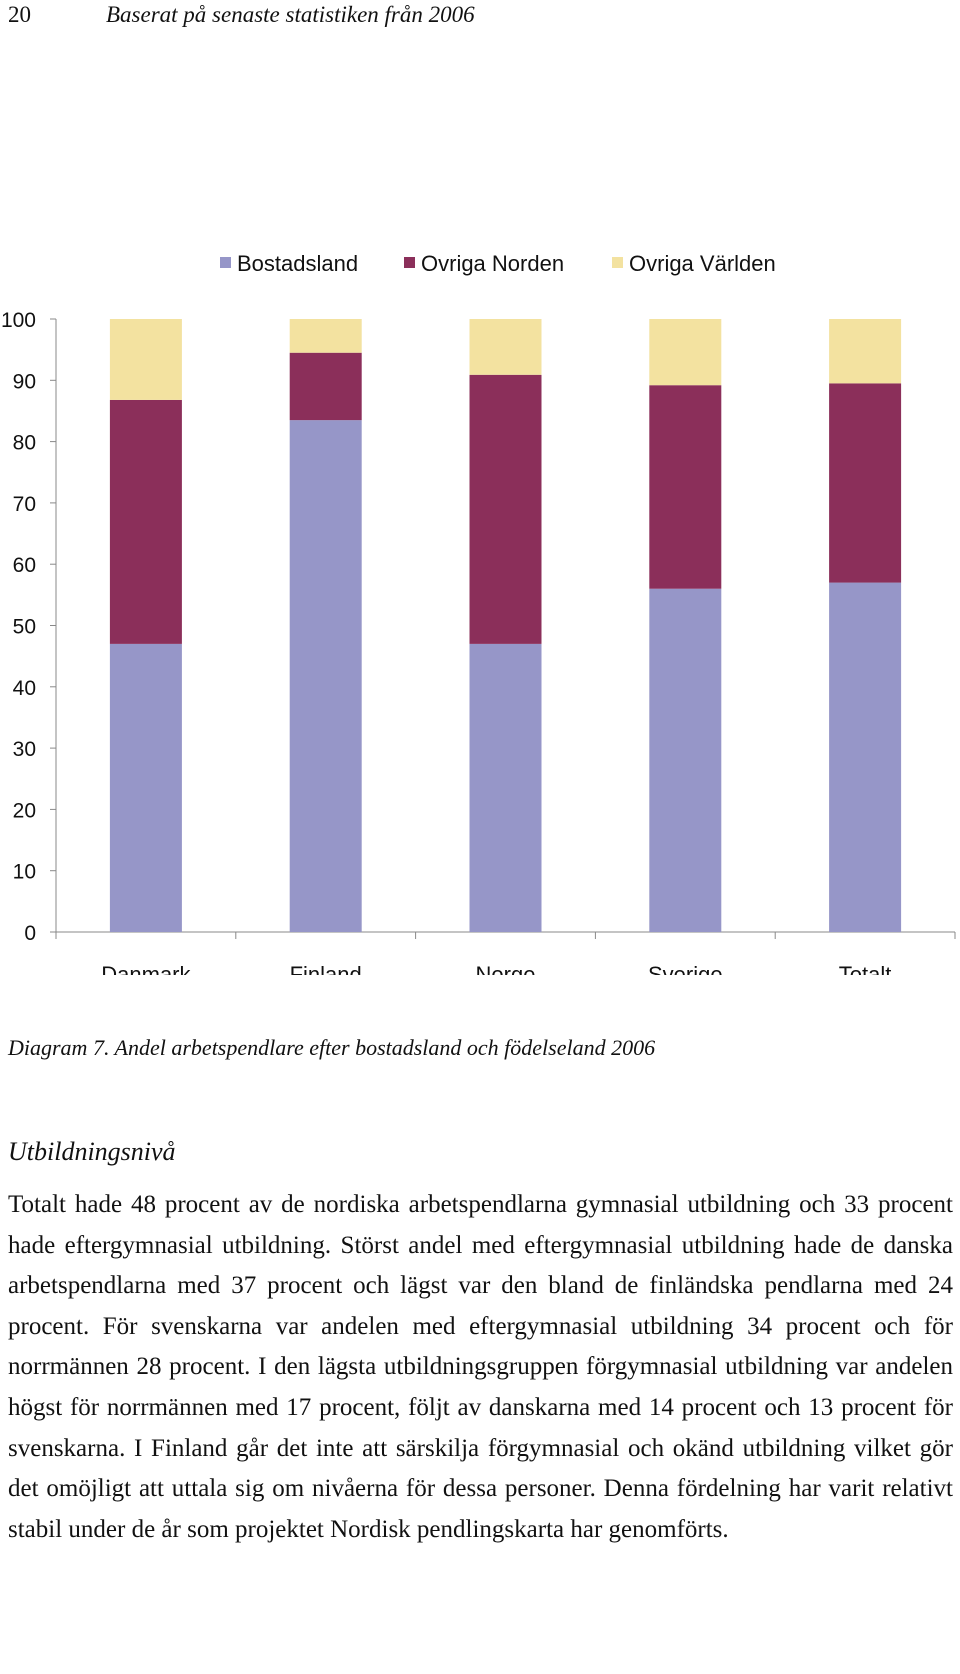 Image resolution: width=960 pixels, height=1674 pixels. I want to click on legend-label: Övriga Världen, so click(702, 265).